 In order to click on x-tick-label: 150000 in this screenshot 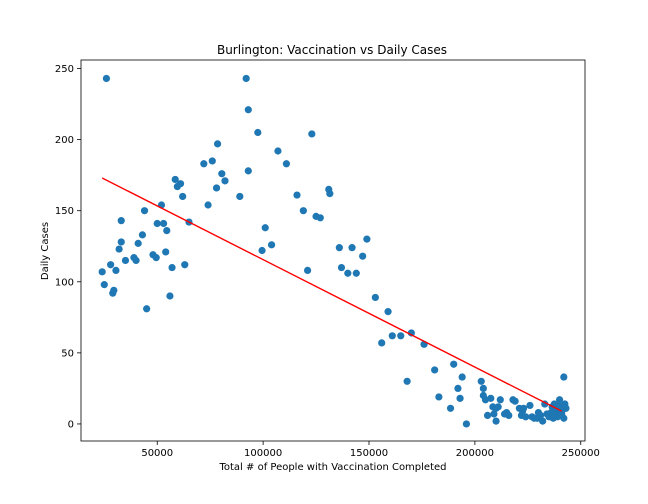, I will do `click(369, 453)`.